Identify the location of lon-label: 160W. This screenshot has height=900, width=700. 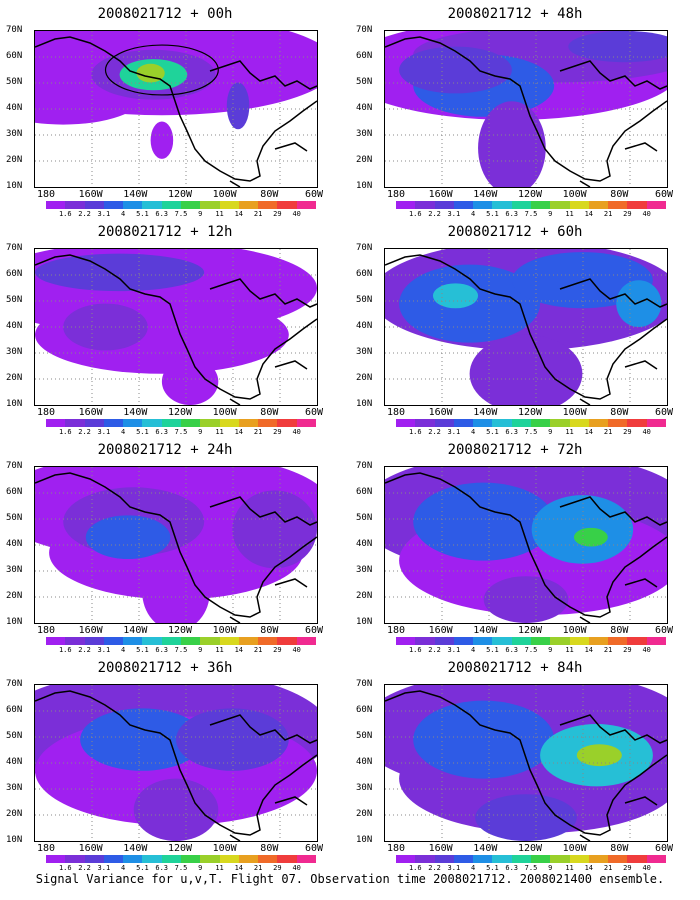
(90, 848).